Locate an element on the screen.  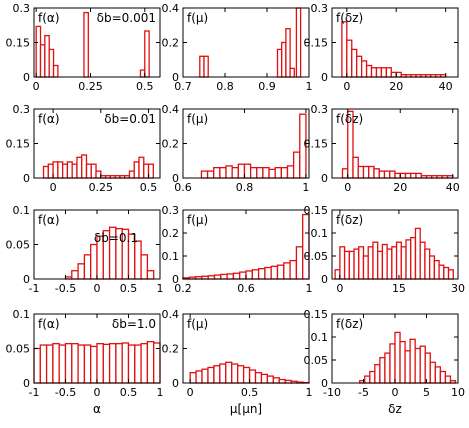
x-tick-label: -1 is located at coordinates (34, 392).